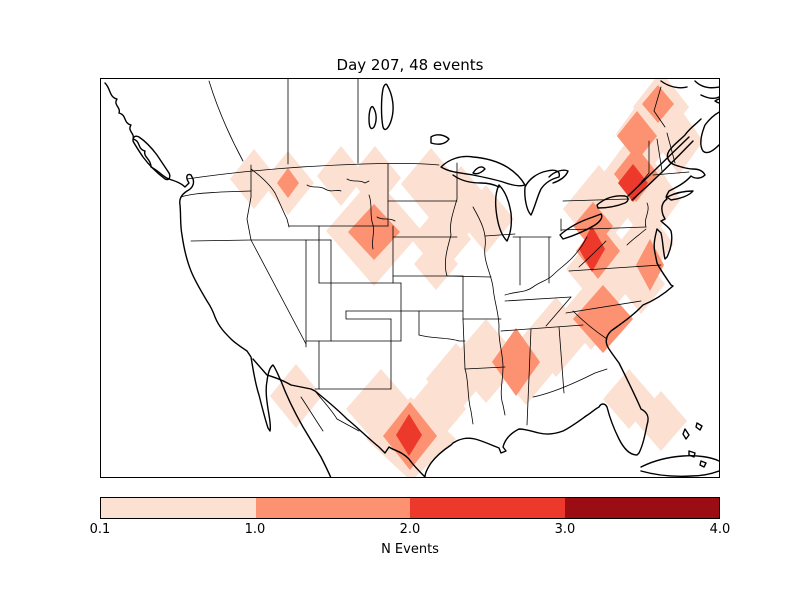  Describe the element at coordinates (592, 254) in the screenshot. I see `wv-va-border` at that location.